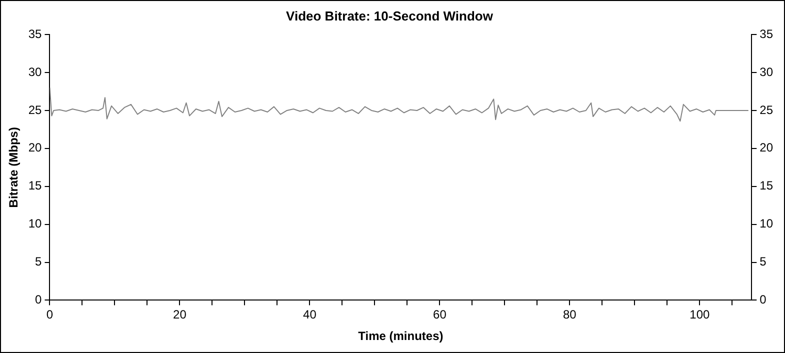  I want to click on y2-tick-label: 25, so click(767, 109).